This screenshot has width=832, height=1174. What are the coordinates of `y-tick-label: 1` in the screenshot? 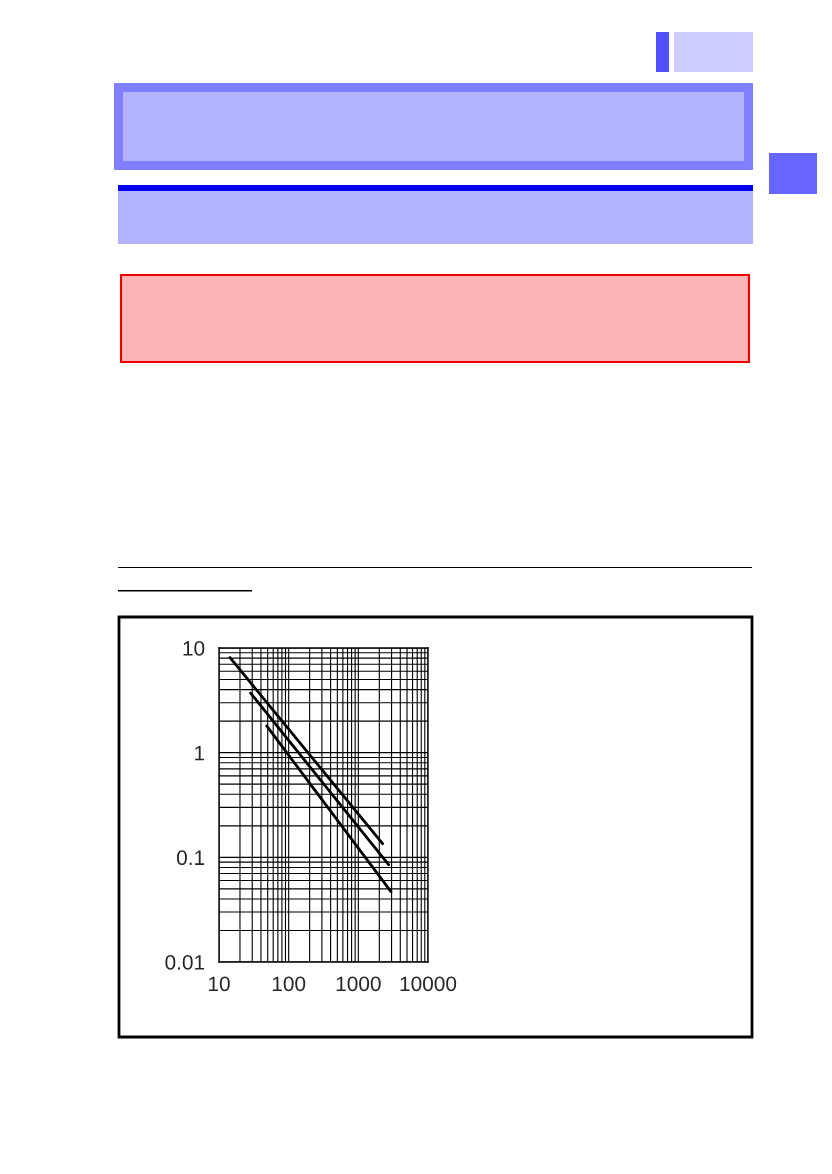 It's located at (200, 753).